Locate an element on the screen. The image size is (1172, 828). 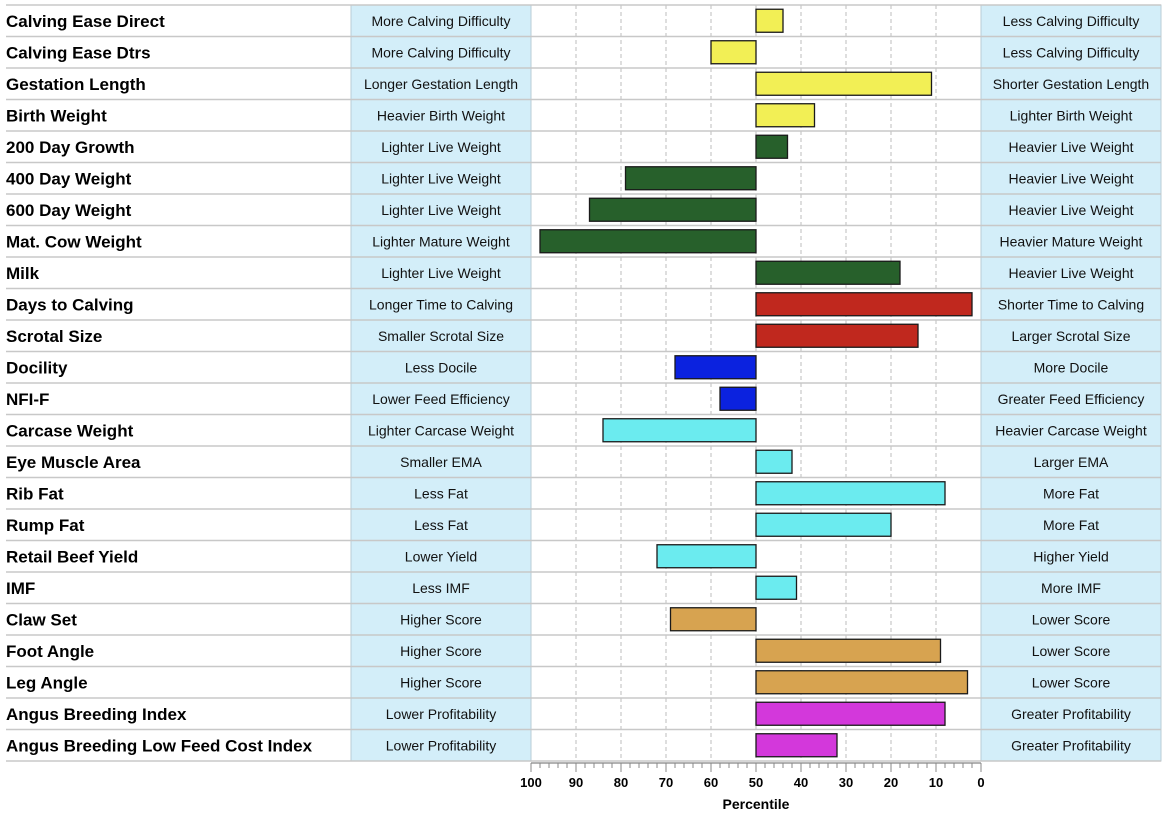
high-desc-label: Shorter Time to Calving is located at coordinates (1071, 304).